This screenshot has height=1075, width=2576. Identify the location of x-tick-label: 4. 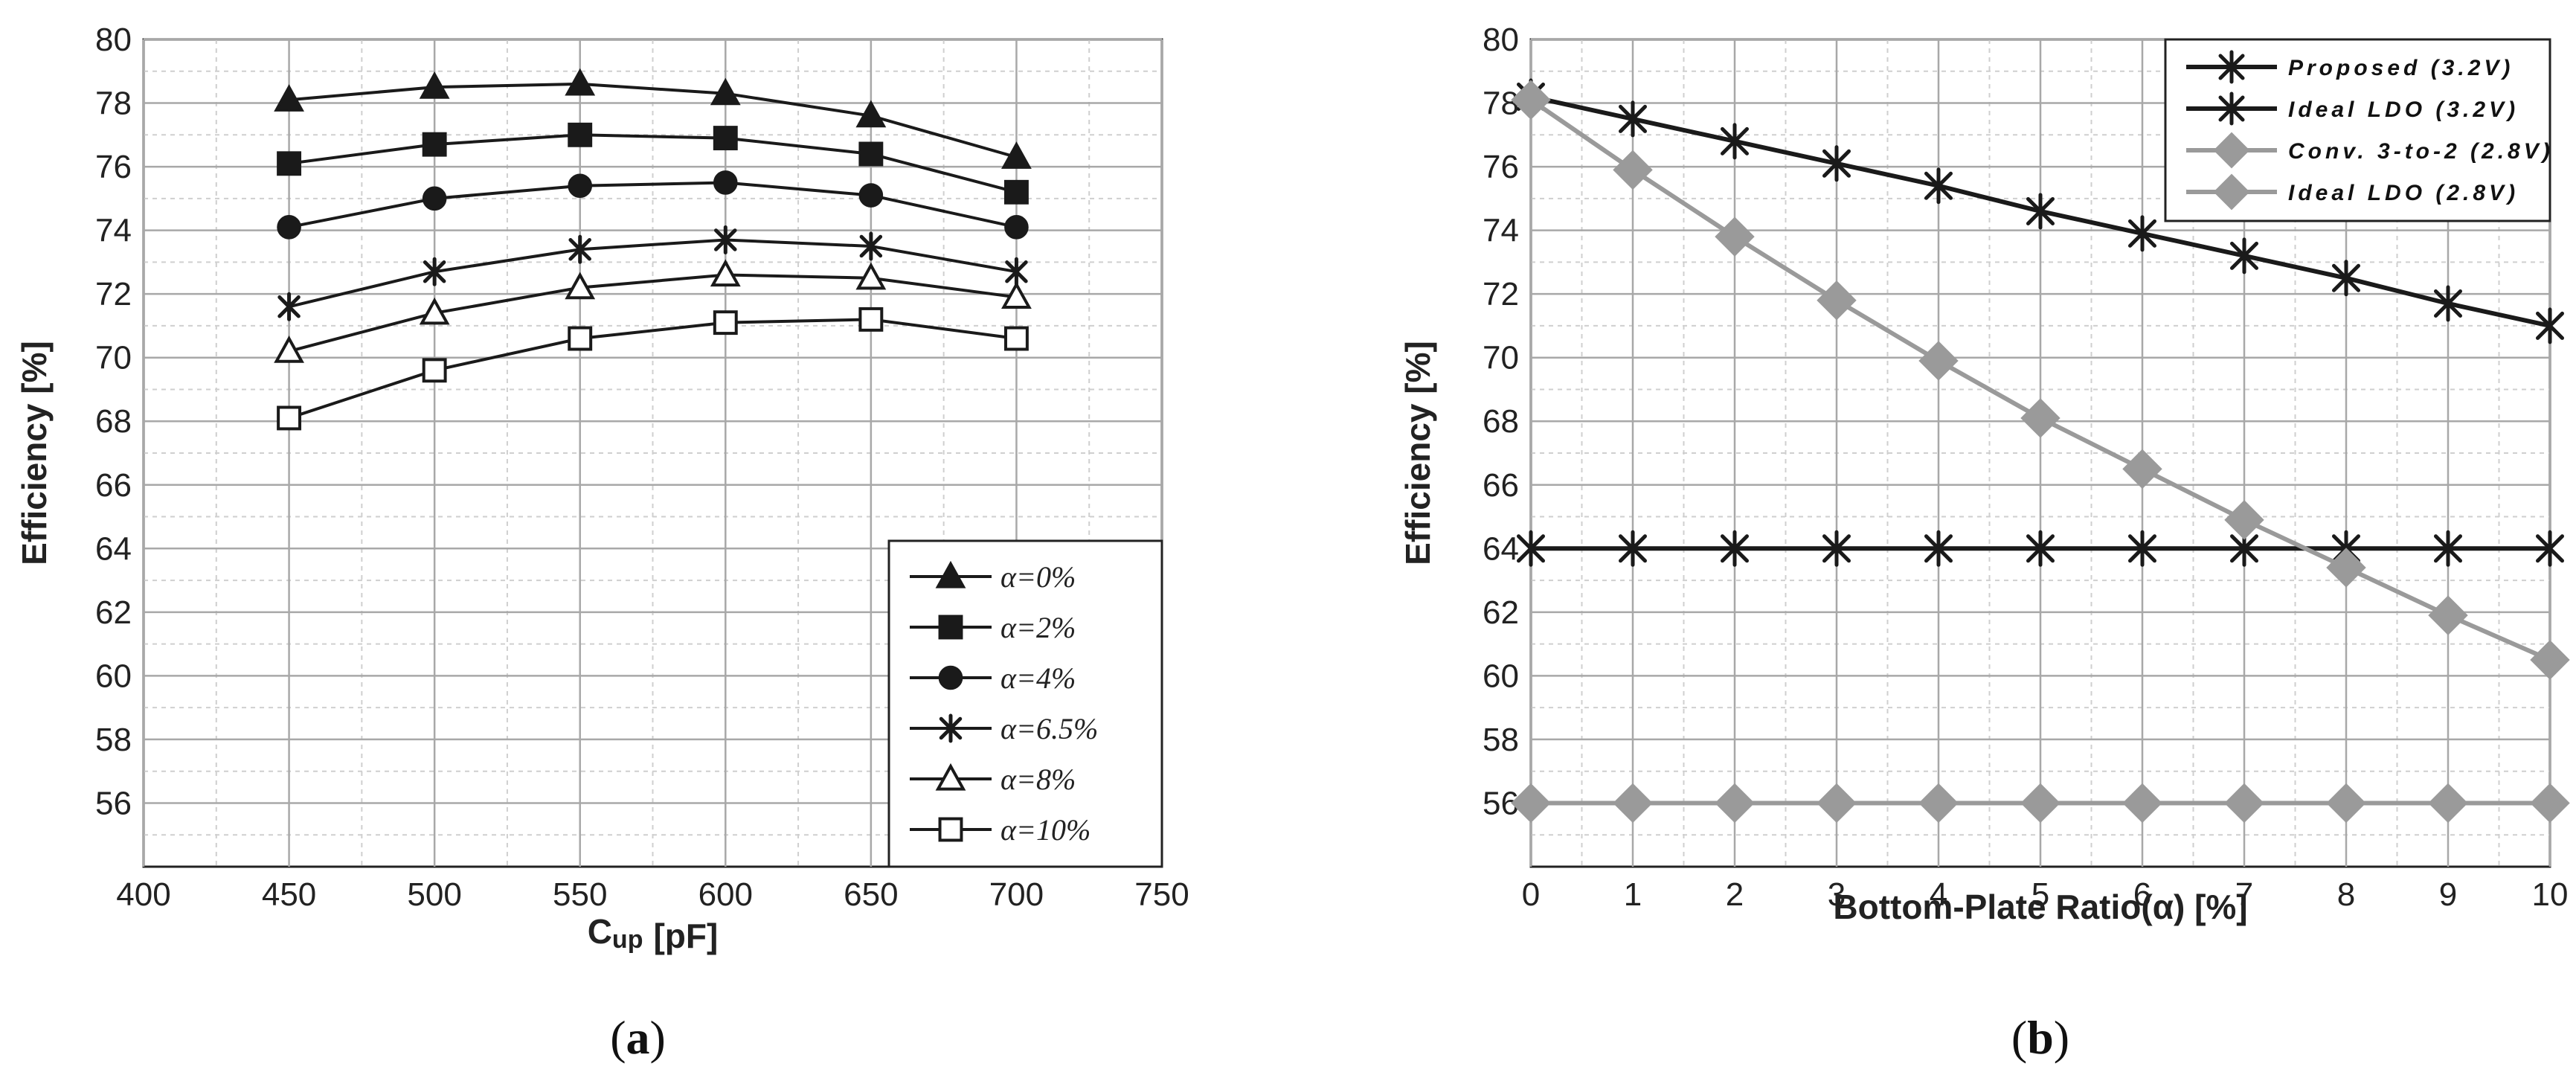
(1938, 894).